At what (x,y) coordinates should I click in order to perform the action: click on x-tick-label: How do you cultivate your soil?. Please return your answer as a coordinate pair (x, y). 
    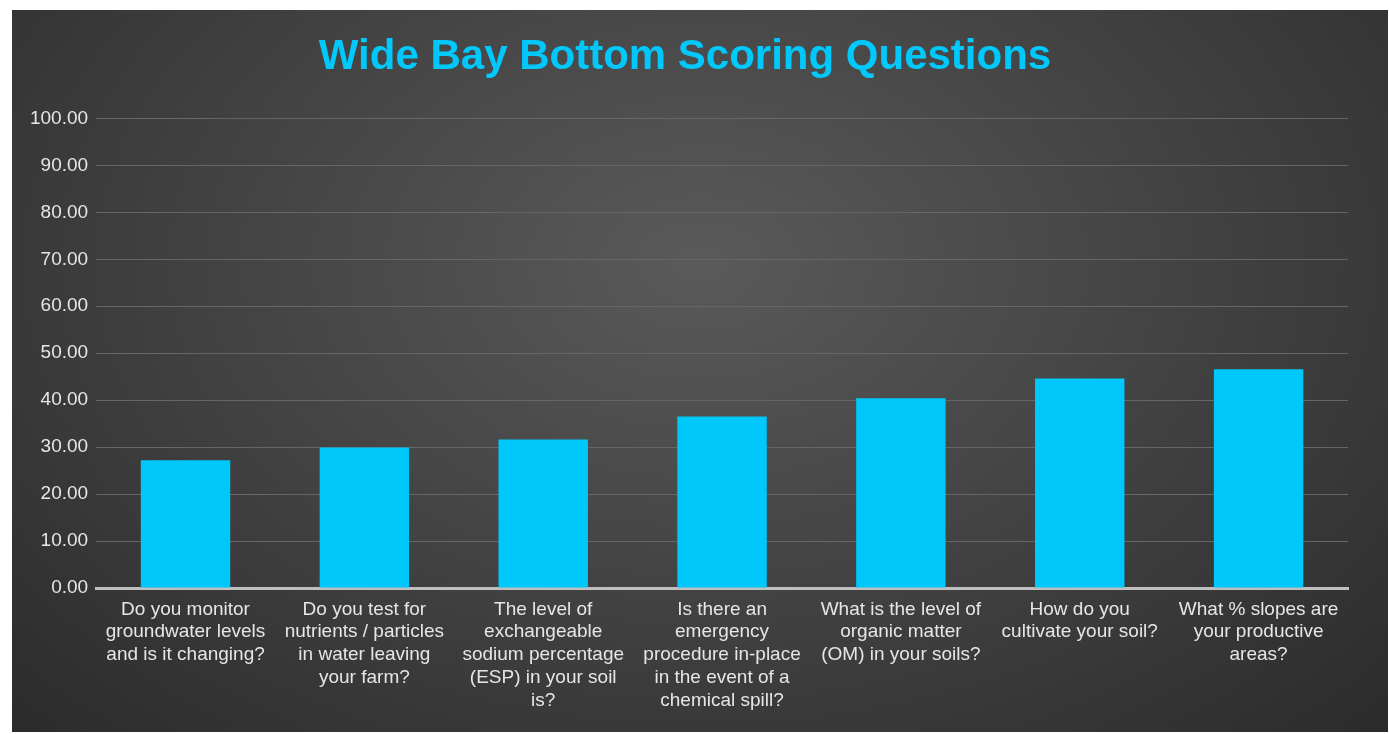
    Looking at the image, I should click on (1079, 619).